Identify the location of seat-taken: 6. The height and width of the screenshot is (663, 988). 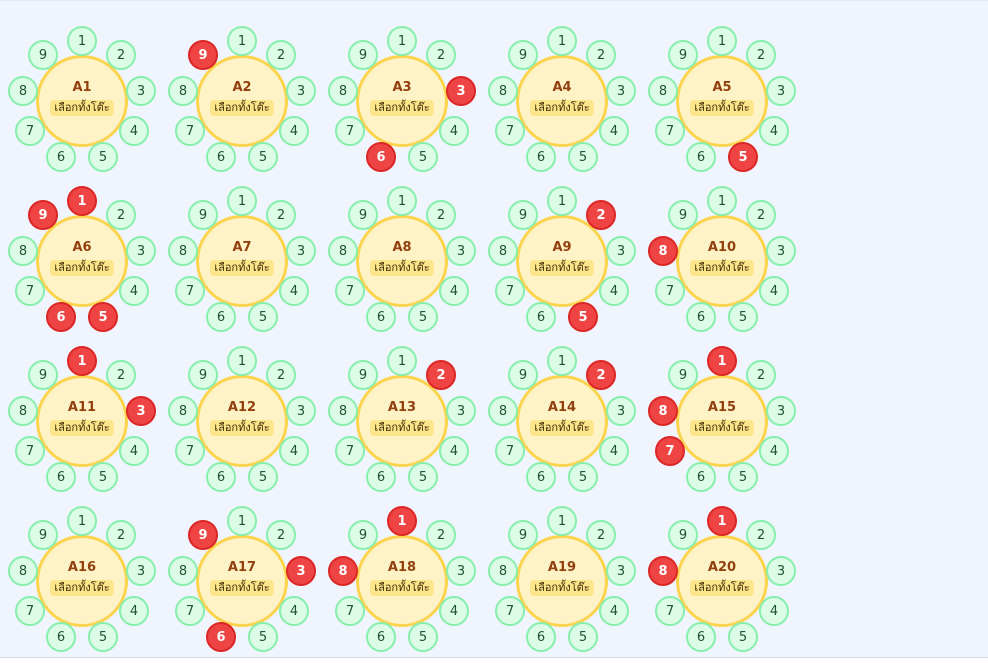
(221, 637).